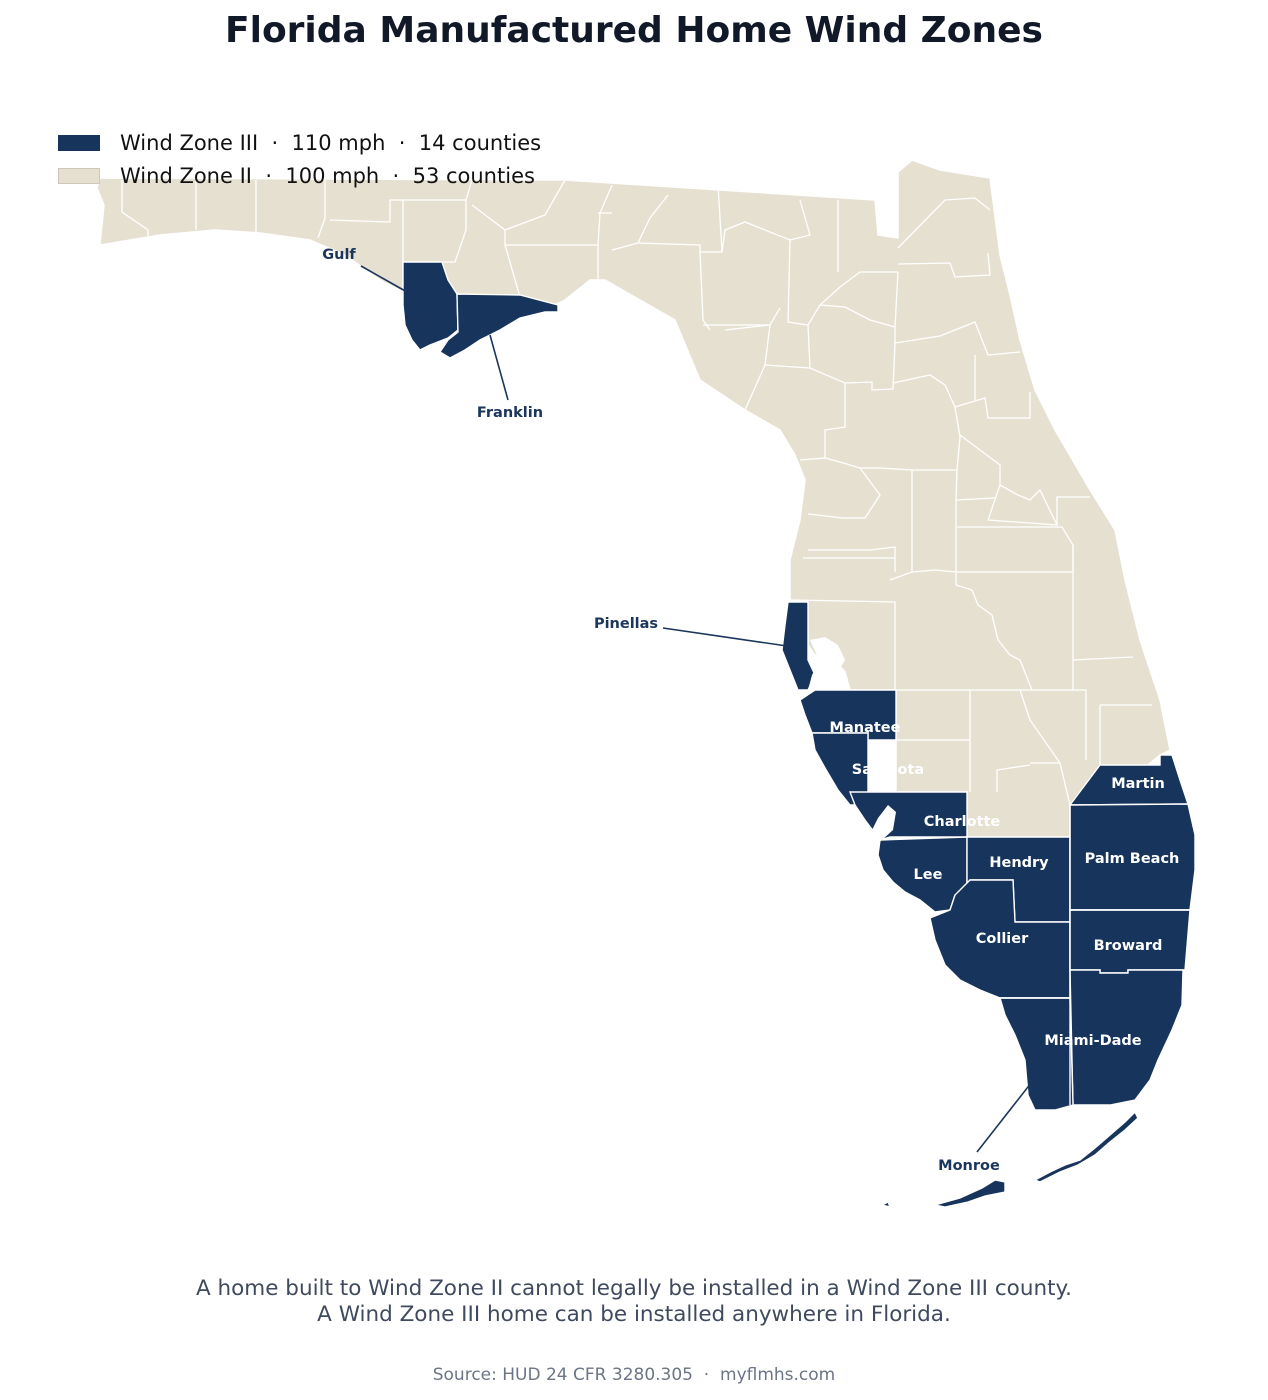 The image size is (1268, 1400). Describe the element at coordinates (499, 326) in the screenshot. I see `county-franklin` at that location.